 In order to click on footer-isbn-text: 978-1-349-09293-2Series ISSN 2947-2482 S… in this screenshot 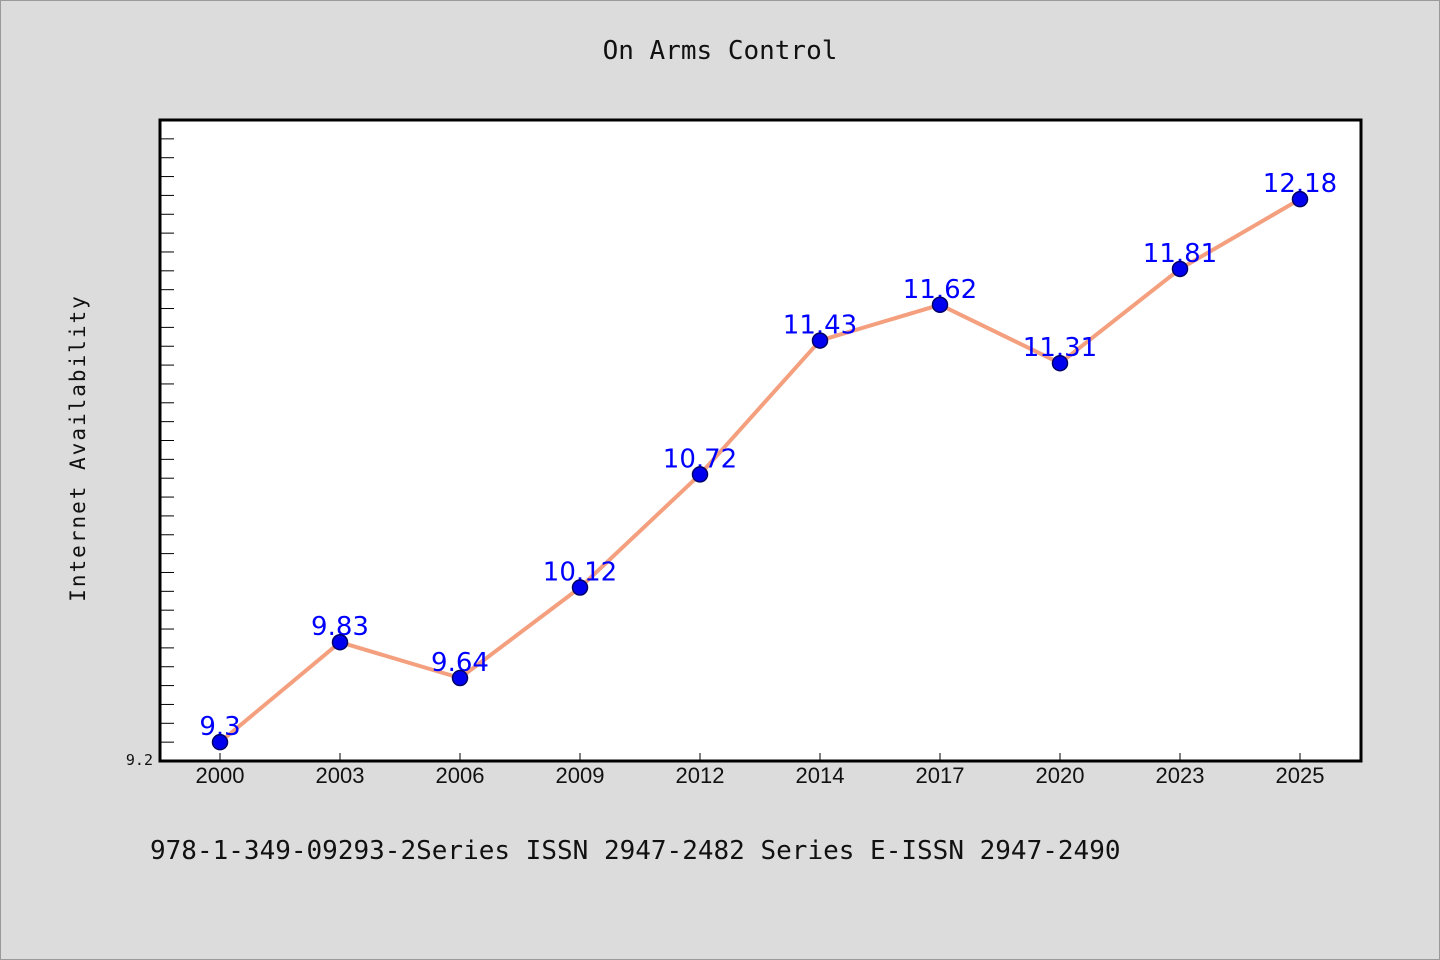, I will do `click(635, 851)`.